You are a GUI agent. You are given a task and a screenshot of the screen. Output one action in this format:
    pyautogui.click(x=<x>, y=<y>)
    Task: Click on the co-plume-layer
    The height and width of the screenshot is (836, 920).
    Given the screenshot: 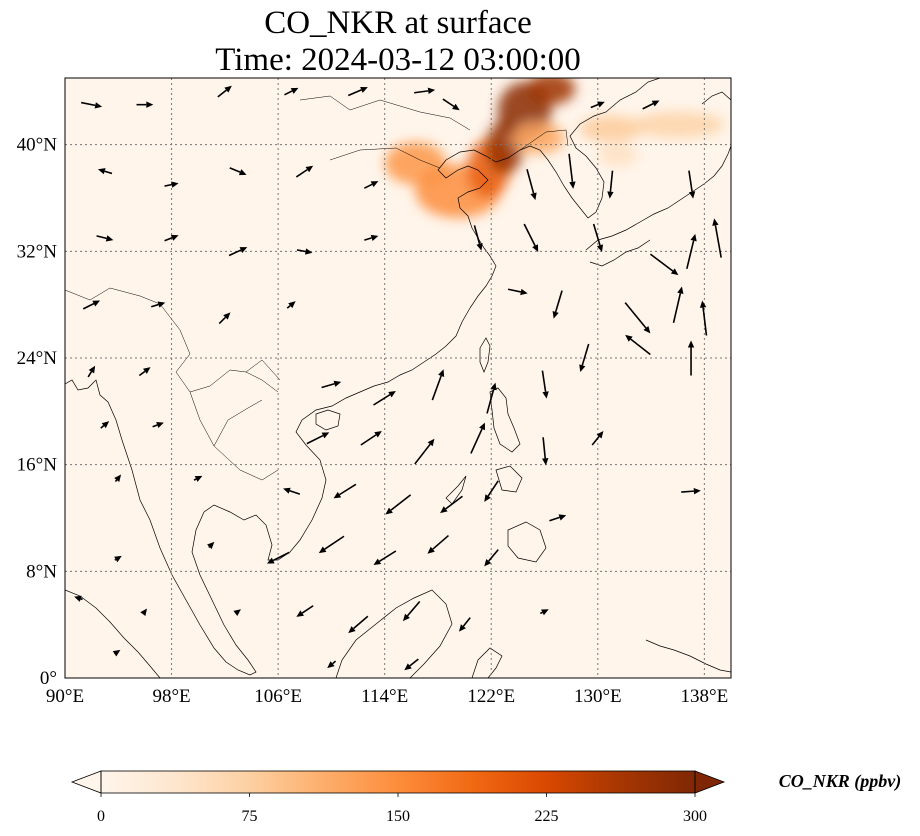 What is the action you would take?
    pyautogui.click(x=554, y=148)
    